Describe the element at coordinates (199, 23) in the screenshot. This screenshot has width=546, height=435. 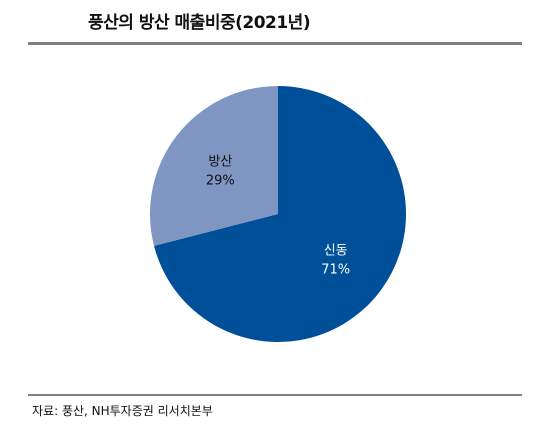
I see `chart-title: 풍산의 방산 매출비중(2021년)` at that location.